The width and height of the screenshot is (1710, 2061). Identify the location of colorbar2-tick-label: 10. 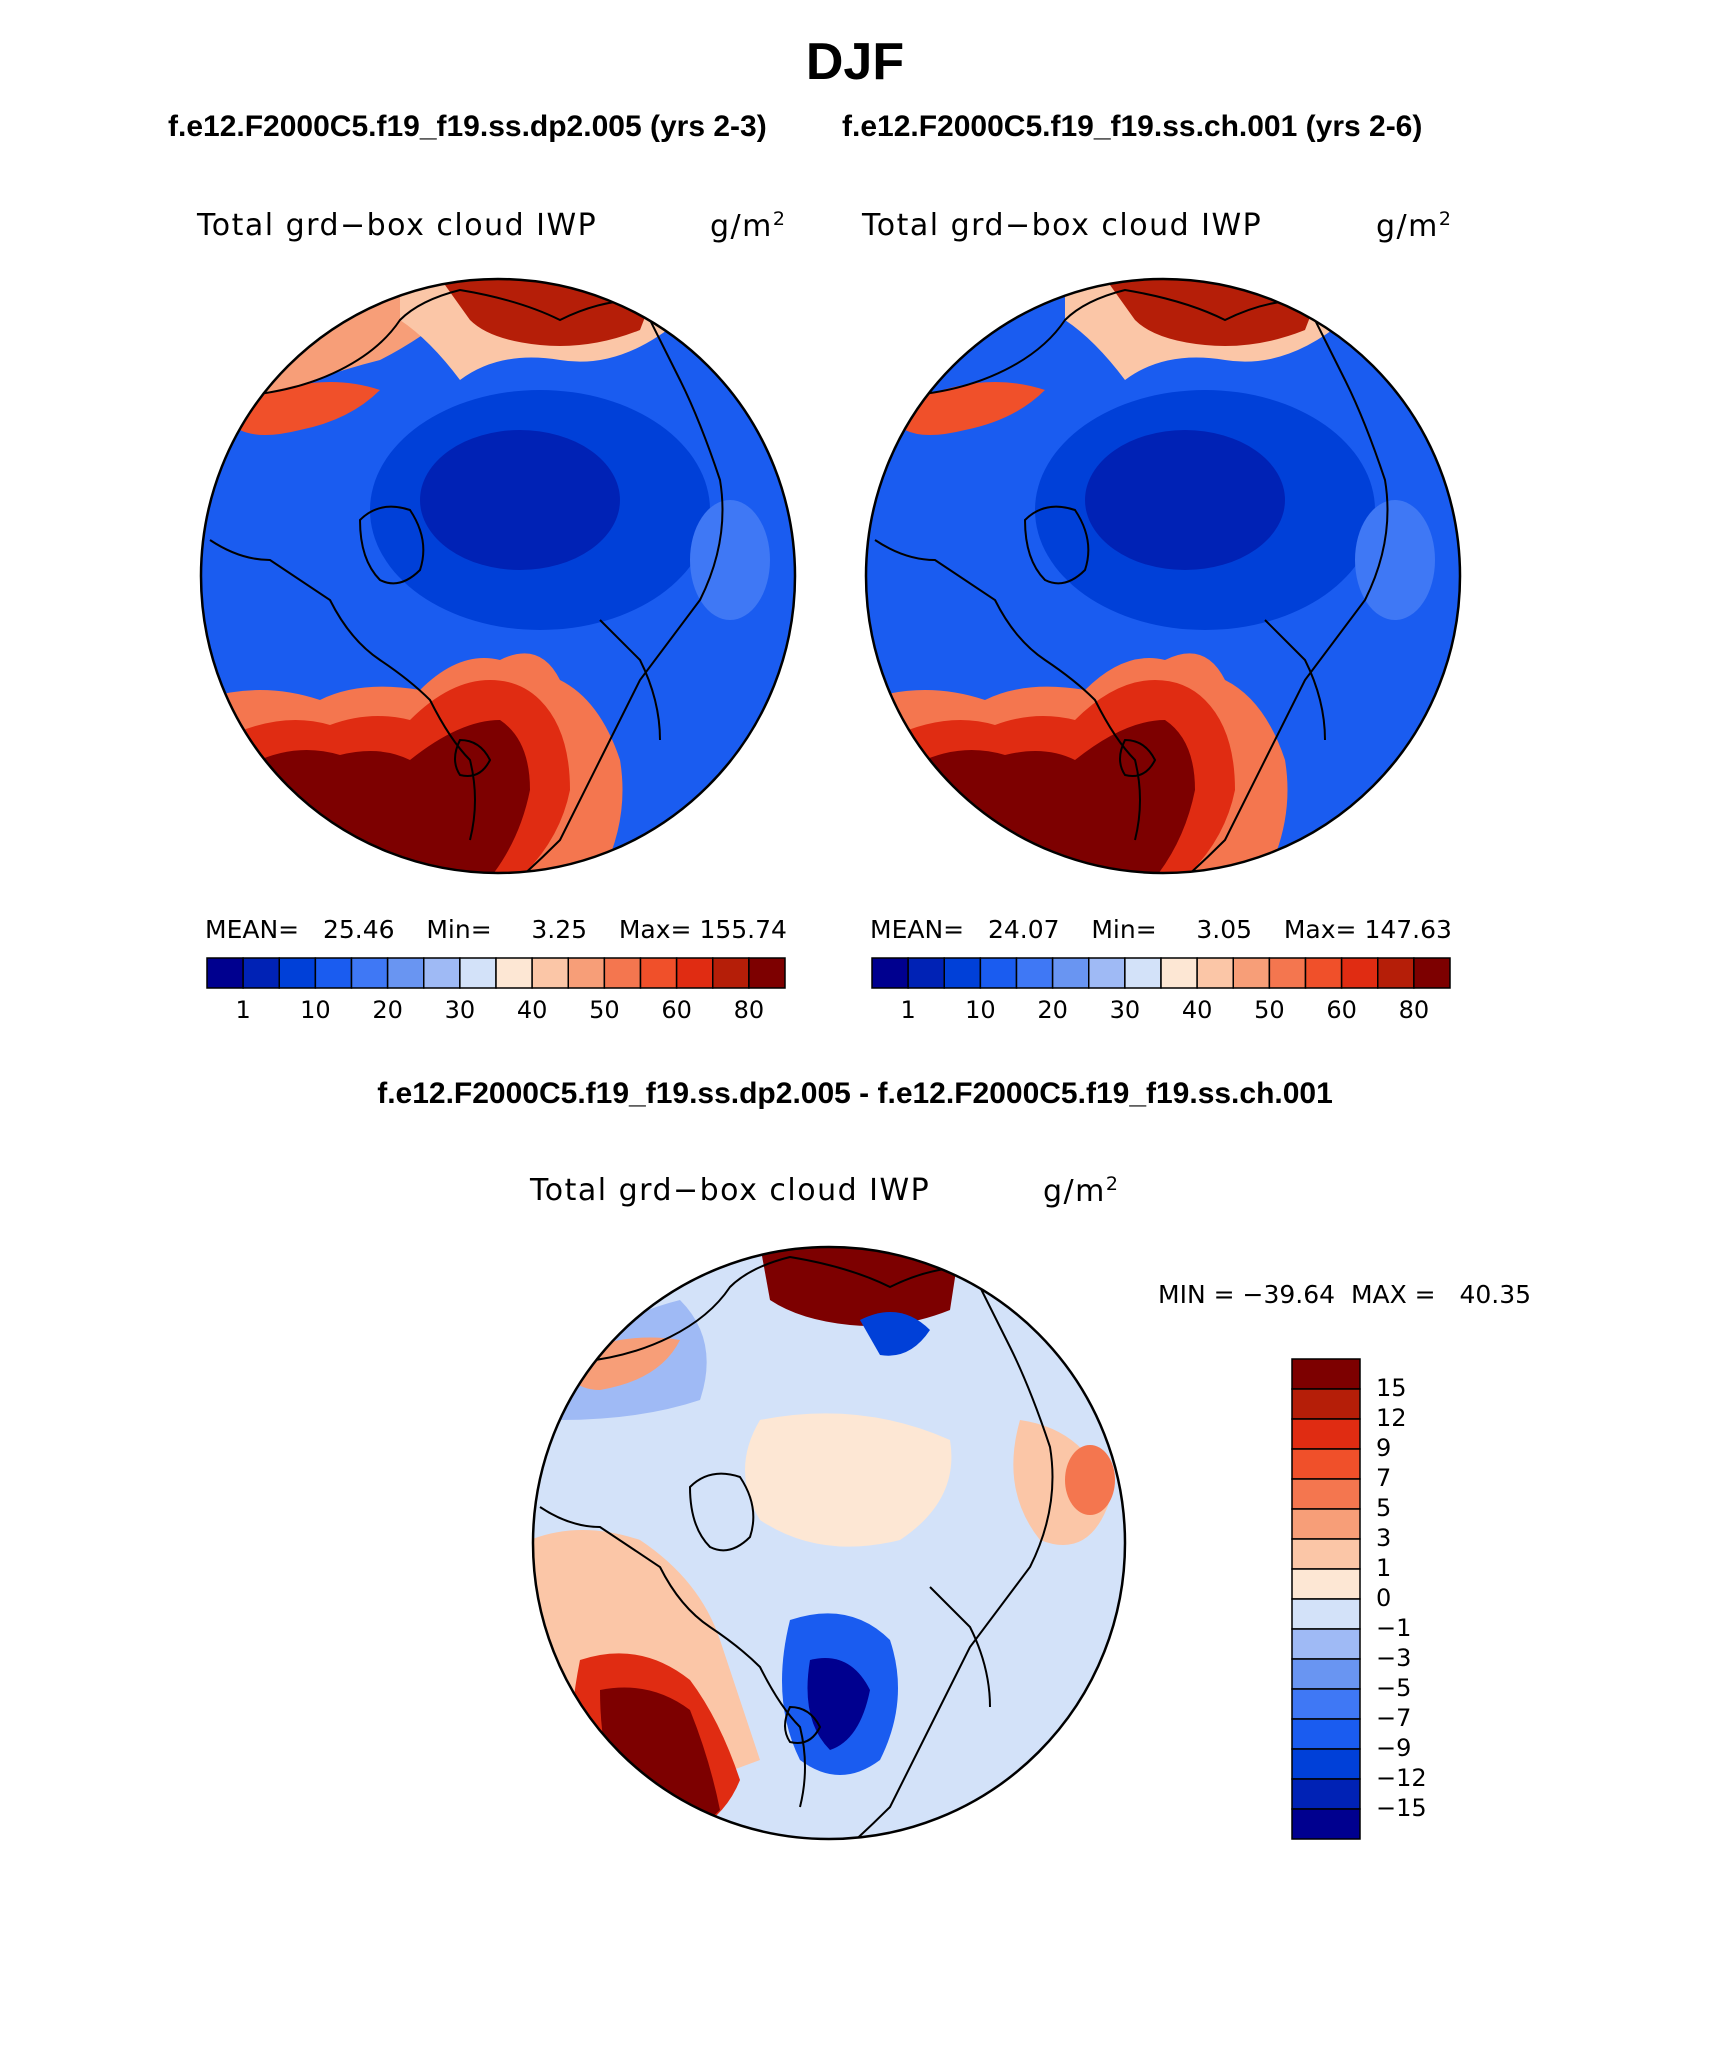
(980, 1010).